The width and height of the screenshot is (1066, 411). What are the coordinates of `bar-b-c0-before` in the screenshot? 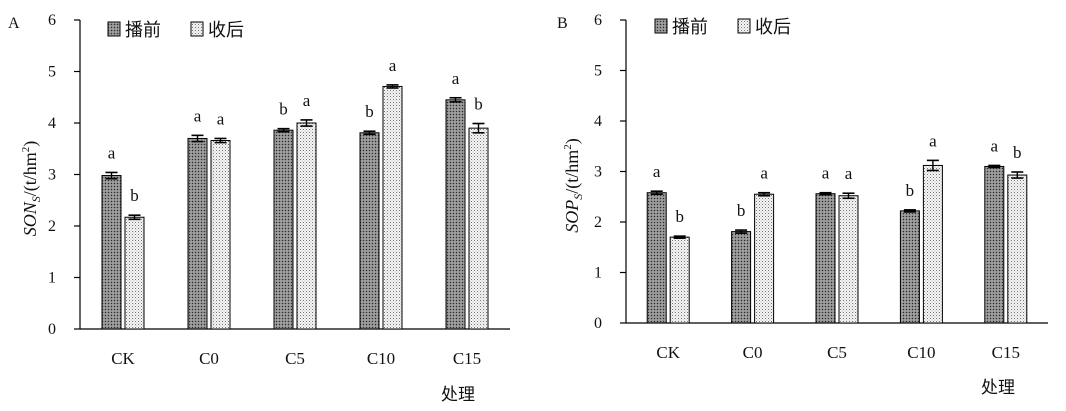 It's located at (741, 277).